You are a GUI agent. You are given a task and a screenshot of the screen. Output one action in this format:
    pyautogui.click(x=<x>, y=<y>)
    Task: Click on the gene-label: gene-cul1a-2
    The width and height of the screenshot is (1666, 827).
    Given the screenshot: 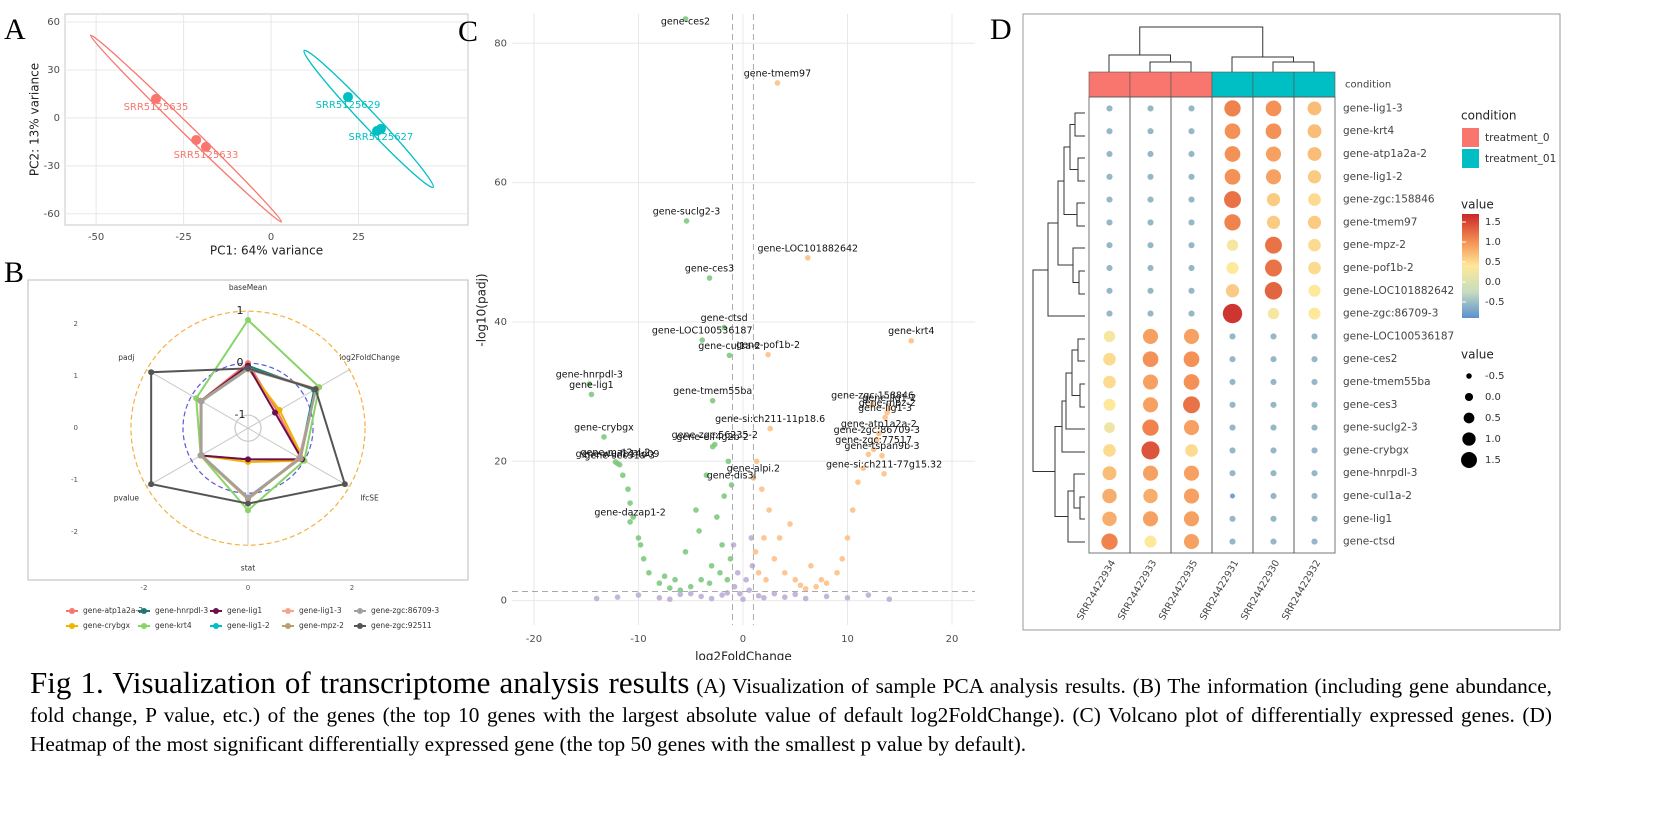 What is the action you would take?
    pyautogui.click(x=729, y=346)
    